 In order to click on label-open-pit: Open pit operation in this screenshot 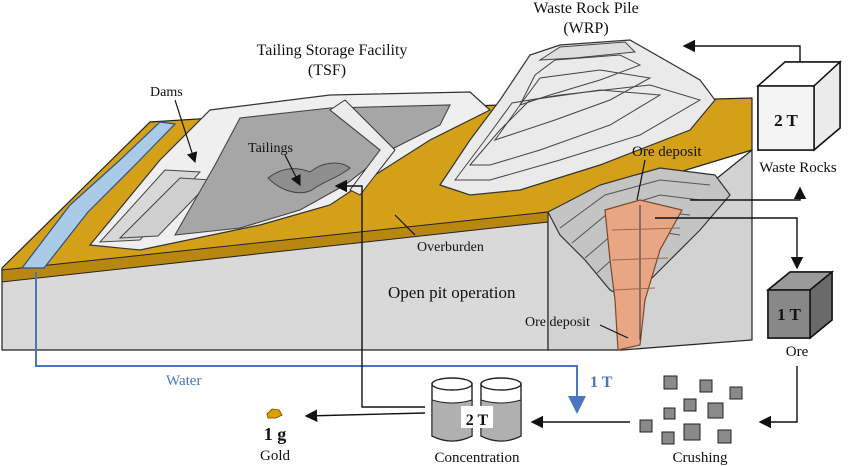, I will do `click(452, 292)`.